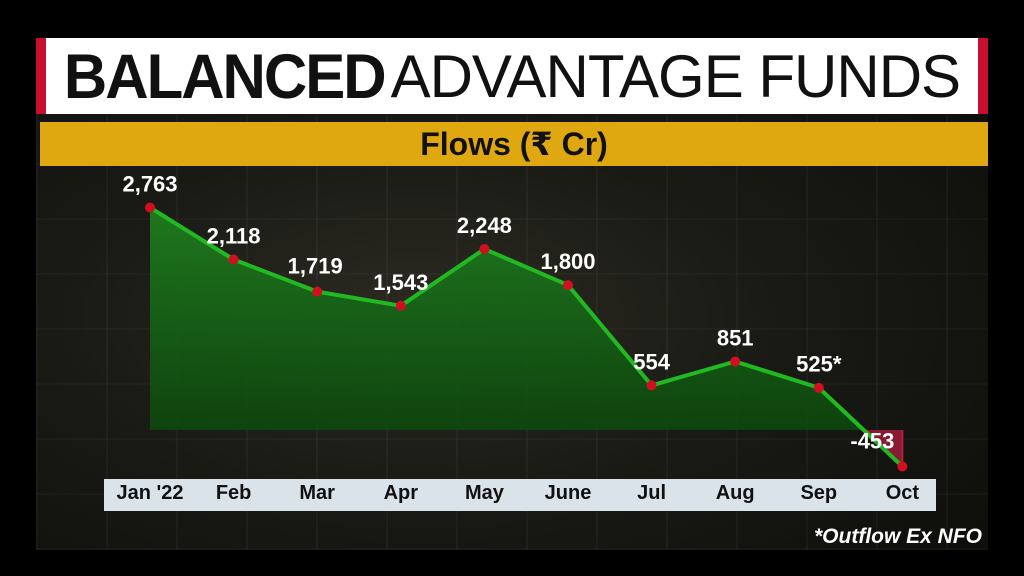 This screenshot has width=1024, height=576. I want to click on data-label: 525*, so click(819, 364).